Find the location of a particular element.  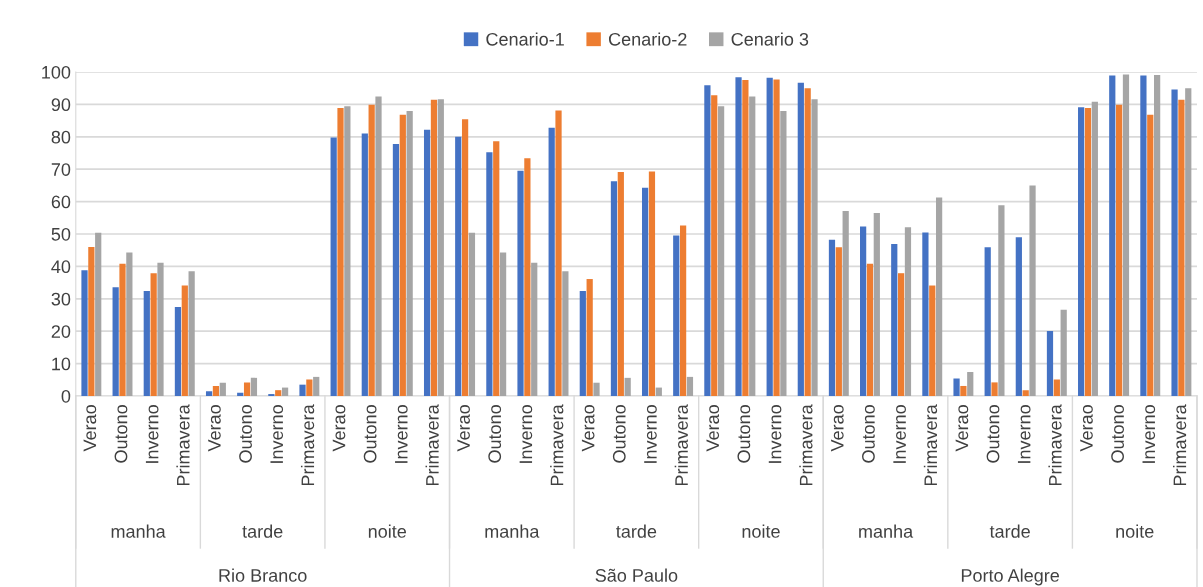

y-tick-label: 60 is located at coordinates (61, 202).